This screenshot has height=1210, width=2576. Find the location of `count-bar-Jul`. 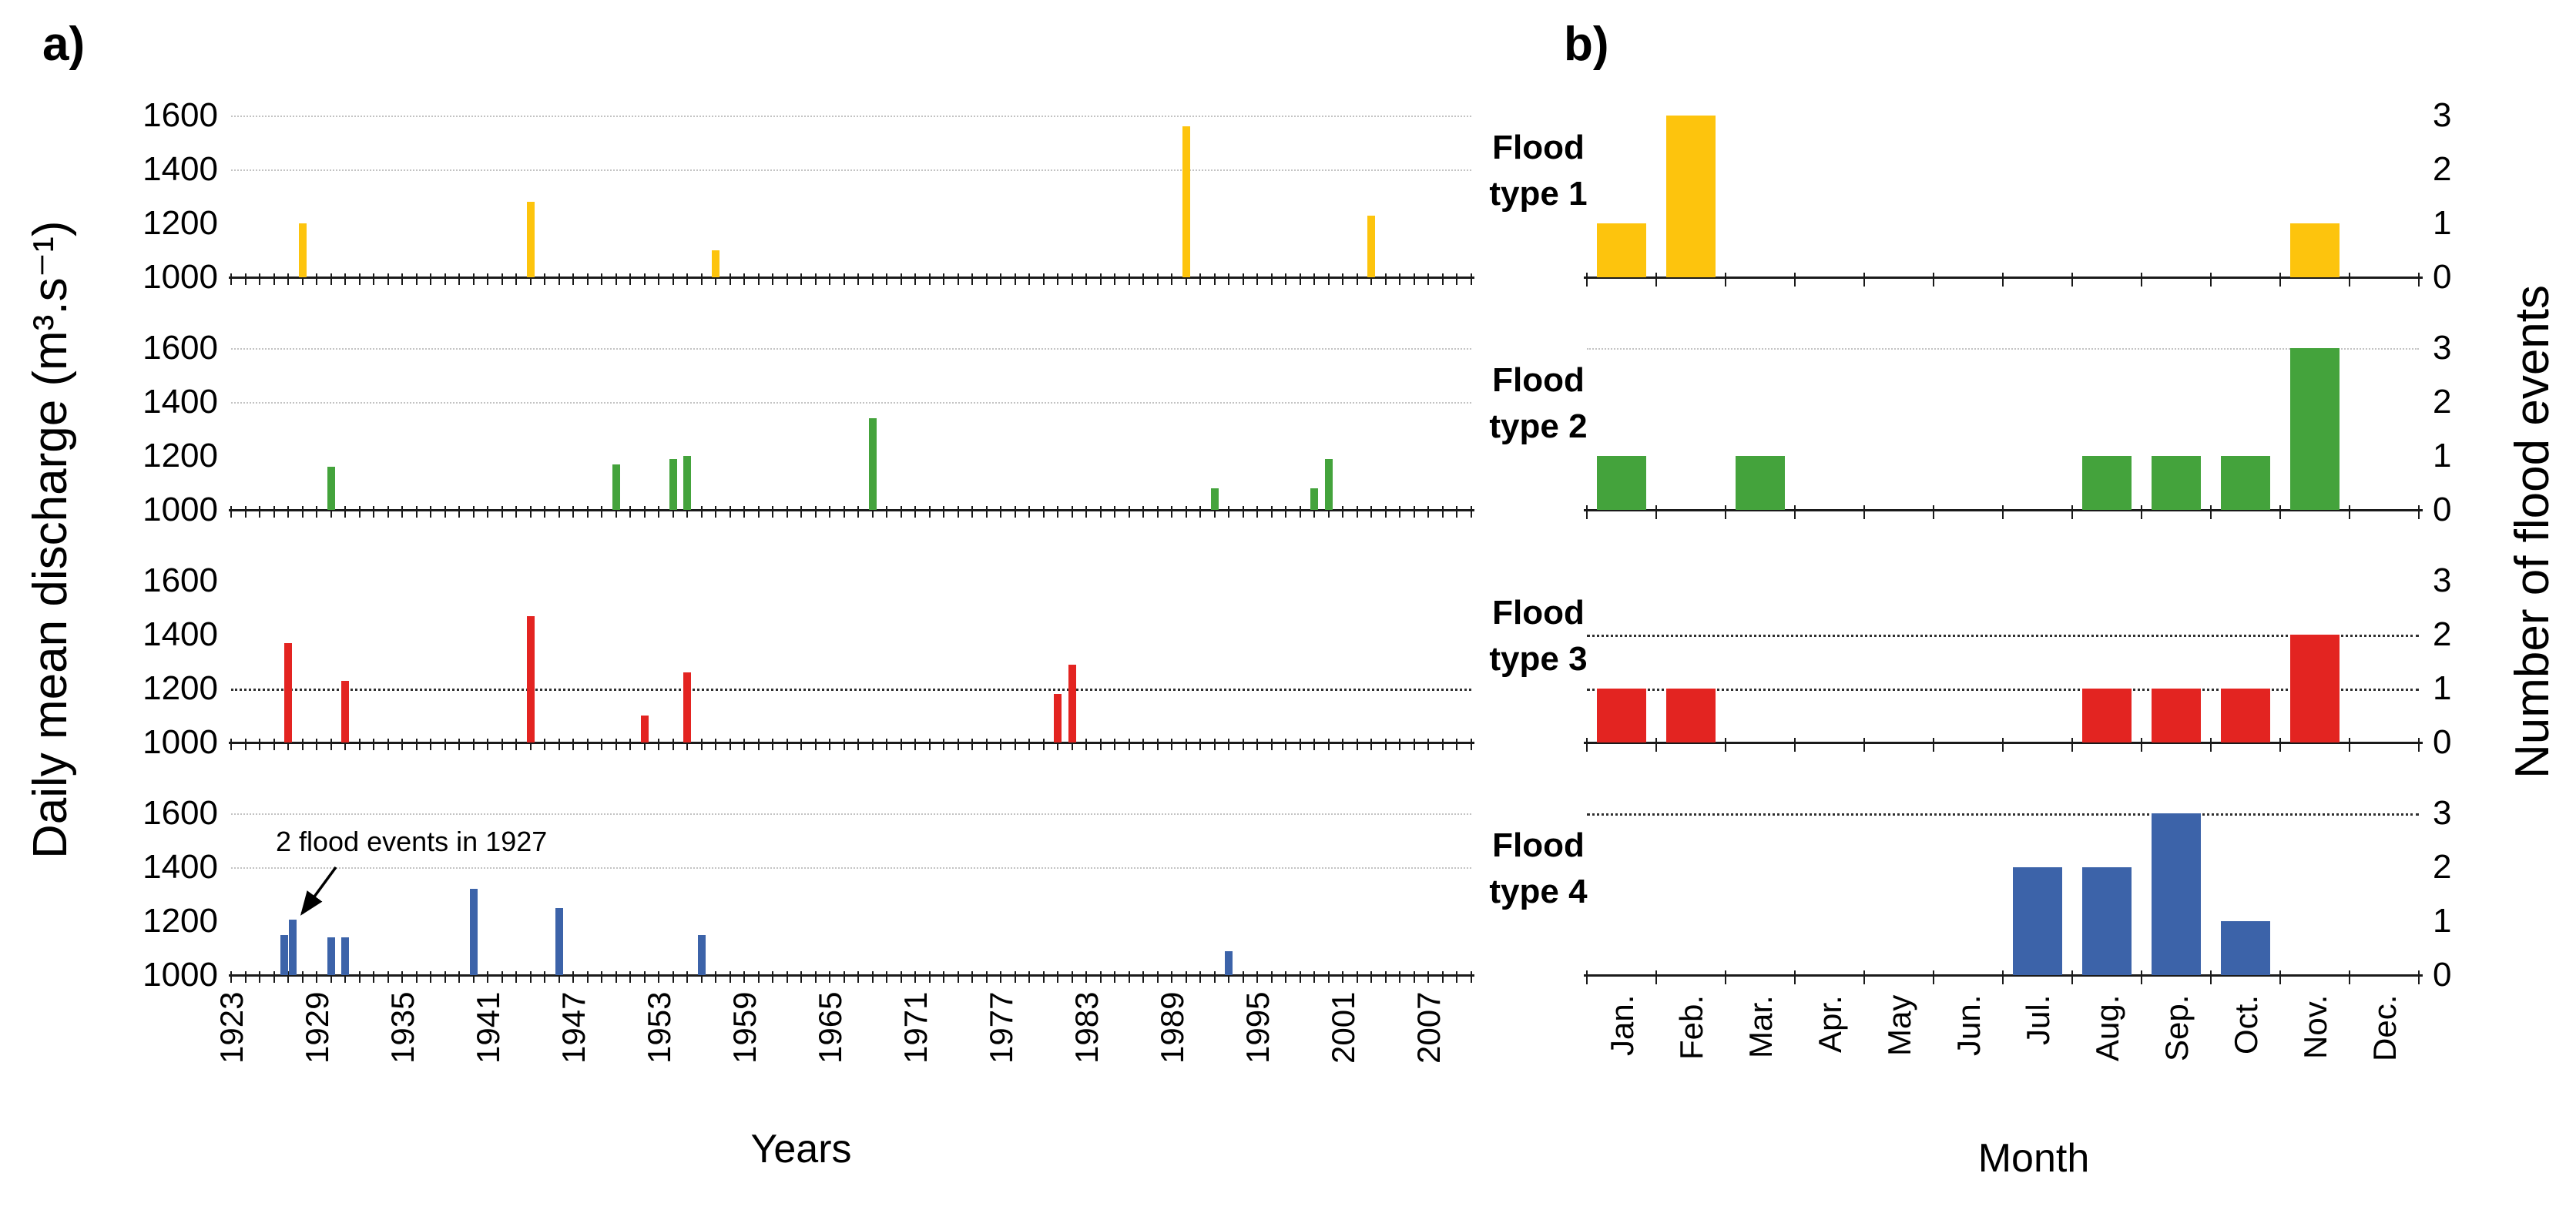

count-bar-Jul is located at coordinates (2037, 921).